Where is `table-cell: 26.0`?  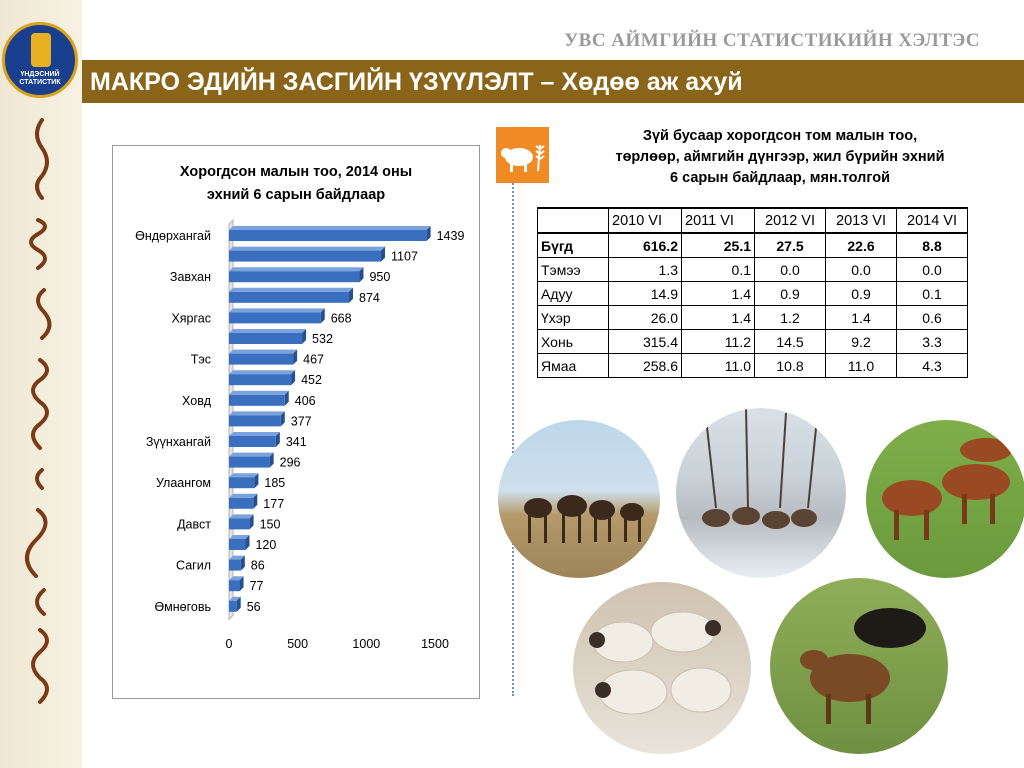 table-cell: 26.0 is located at coordinates (645, 317).